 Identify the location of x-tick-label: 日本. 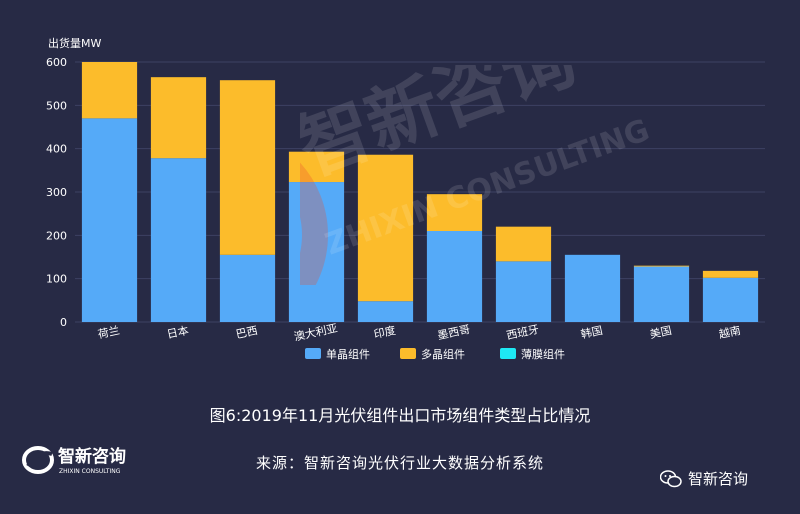
(177, 332).